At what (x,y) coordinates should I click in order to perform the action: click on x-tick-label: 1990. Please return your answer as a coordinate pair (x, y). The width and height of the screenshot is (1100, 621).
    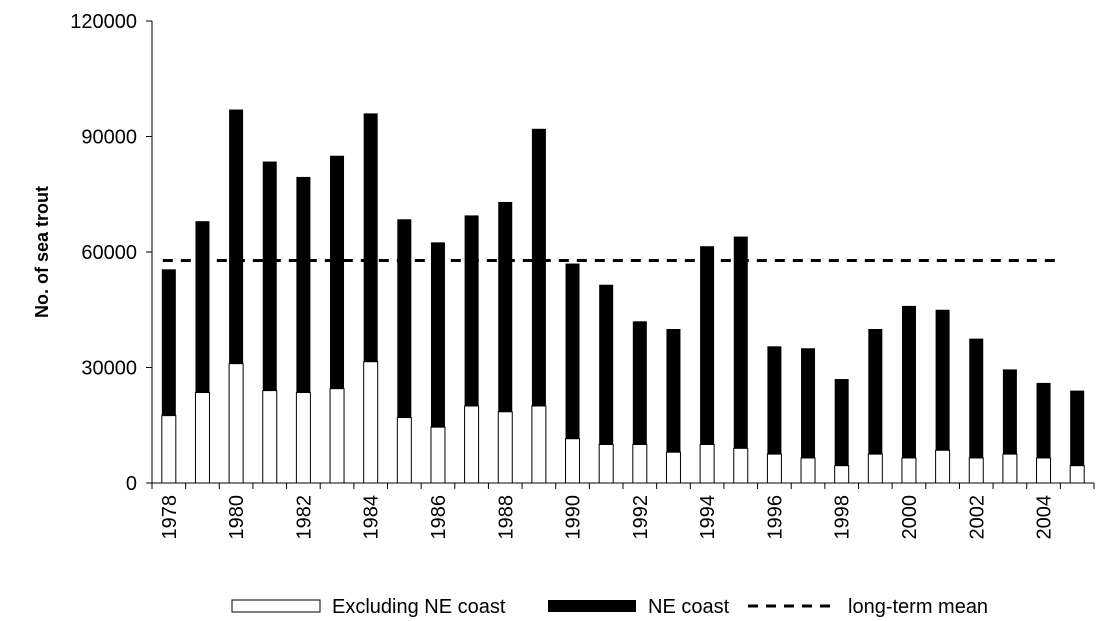
    Looking at the image, I should click on (574, 517).